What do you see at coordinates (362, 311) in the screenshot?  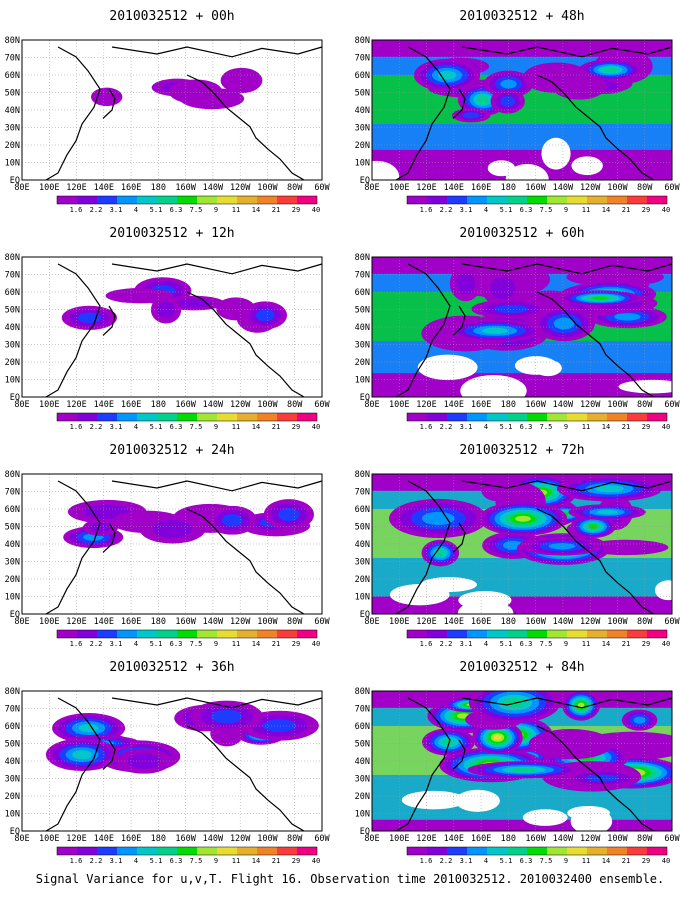 I see `lat-tick-label: 50N` at bounding box center [362, 311].